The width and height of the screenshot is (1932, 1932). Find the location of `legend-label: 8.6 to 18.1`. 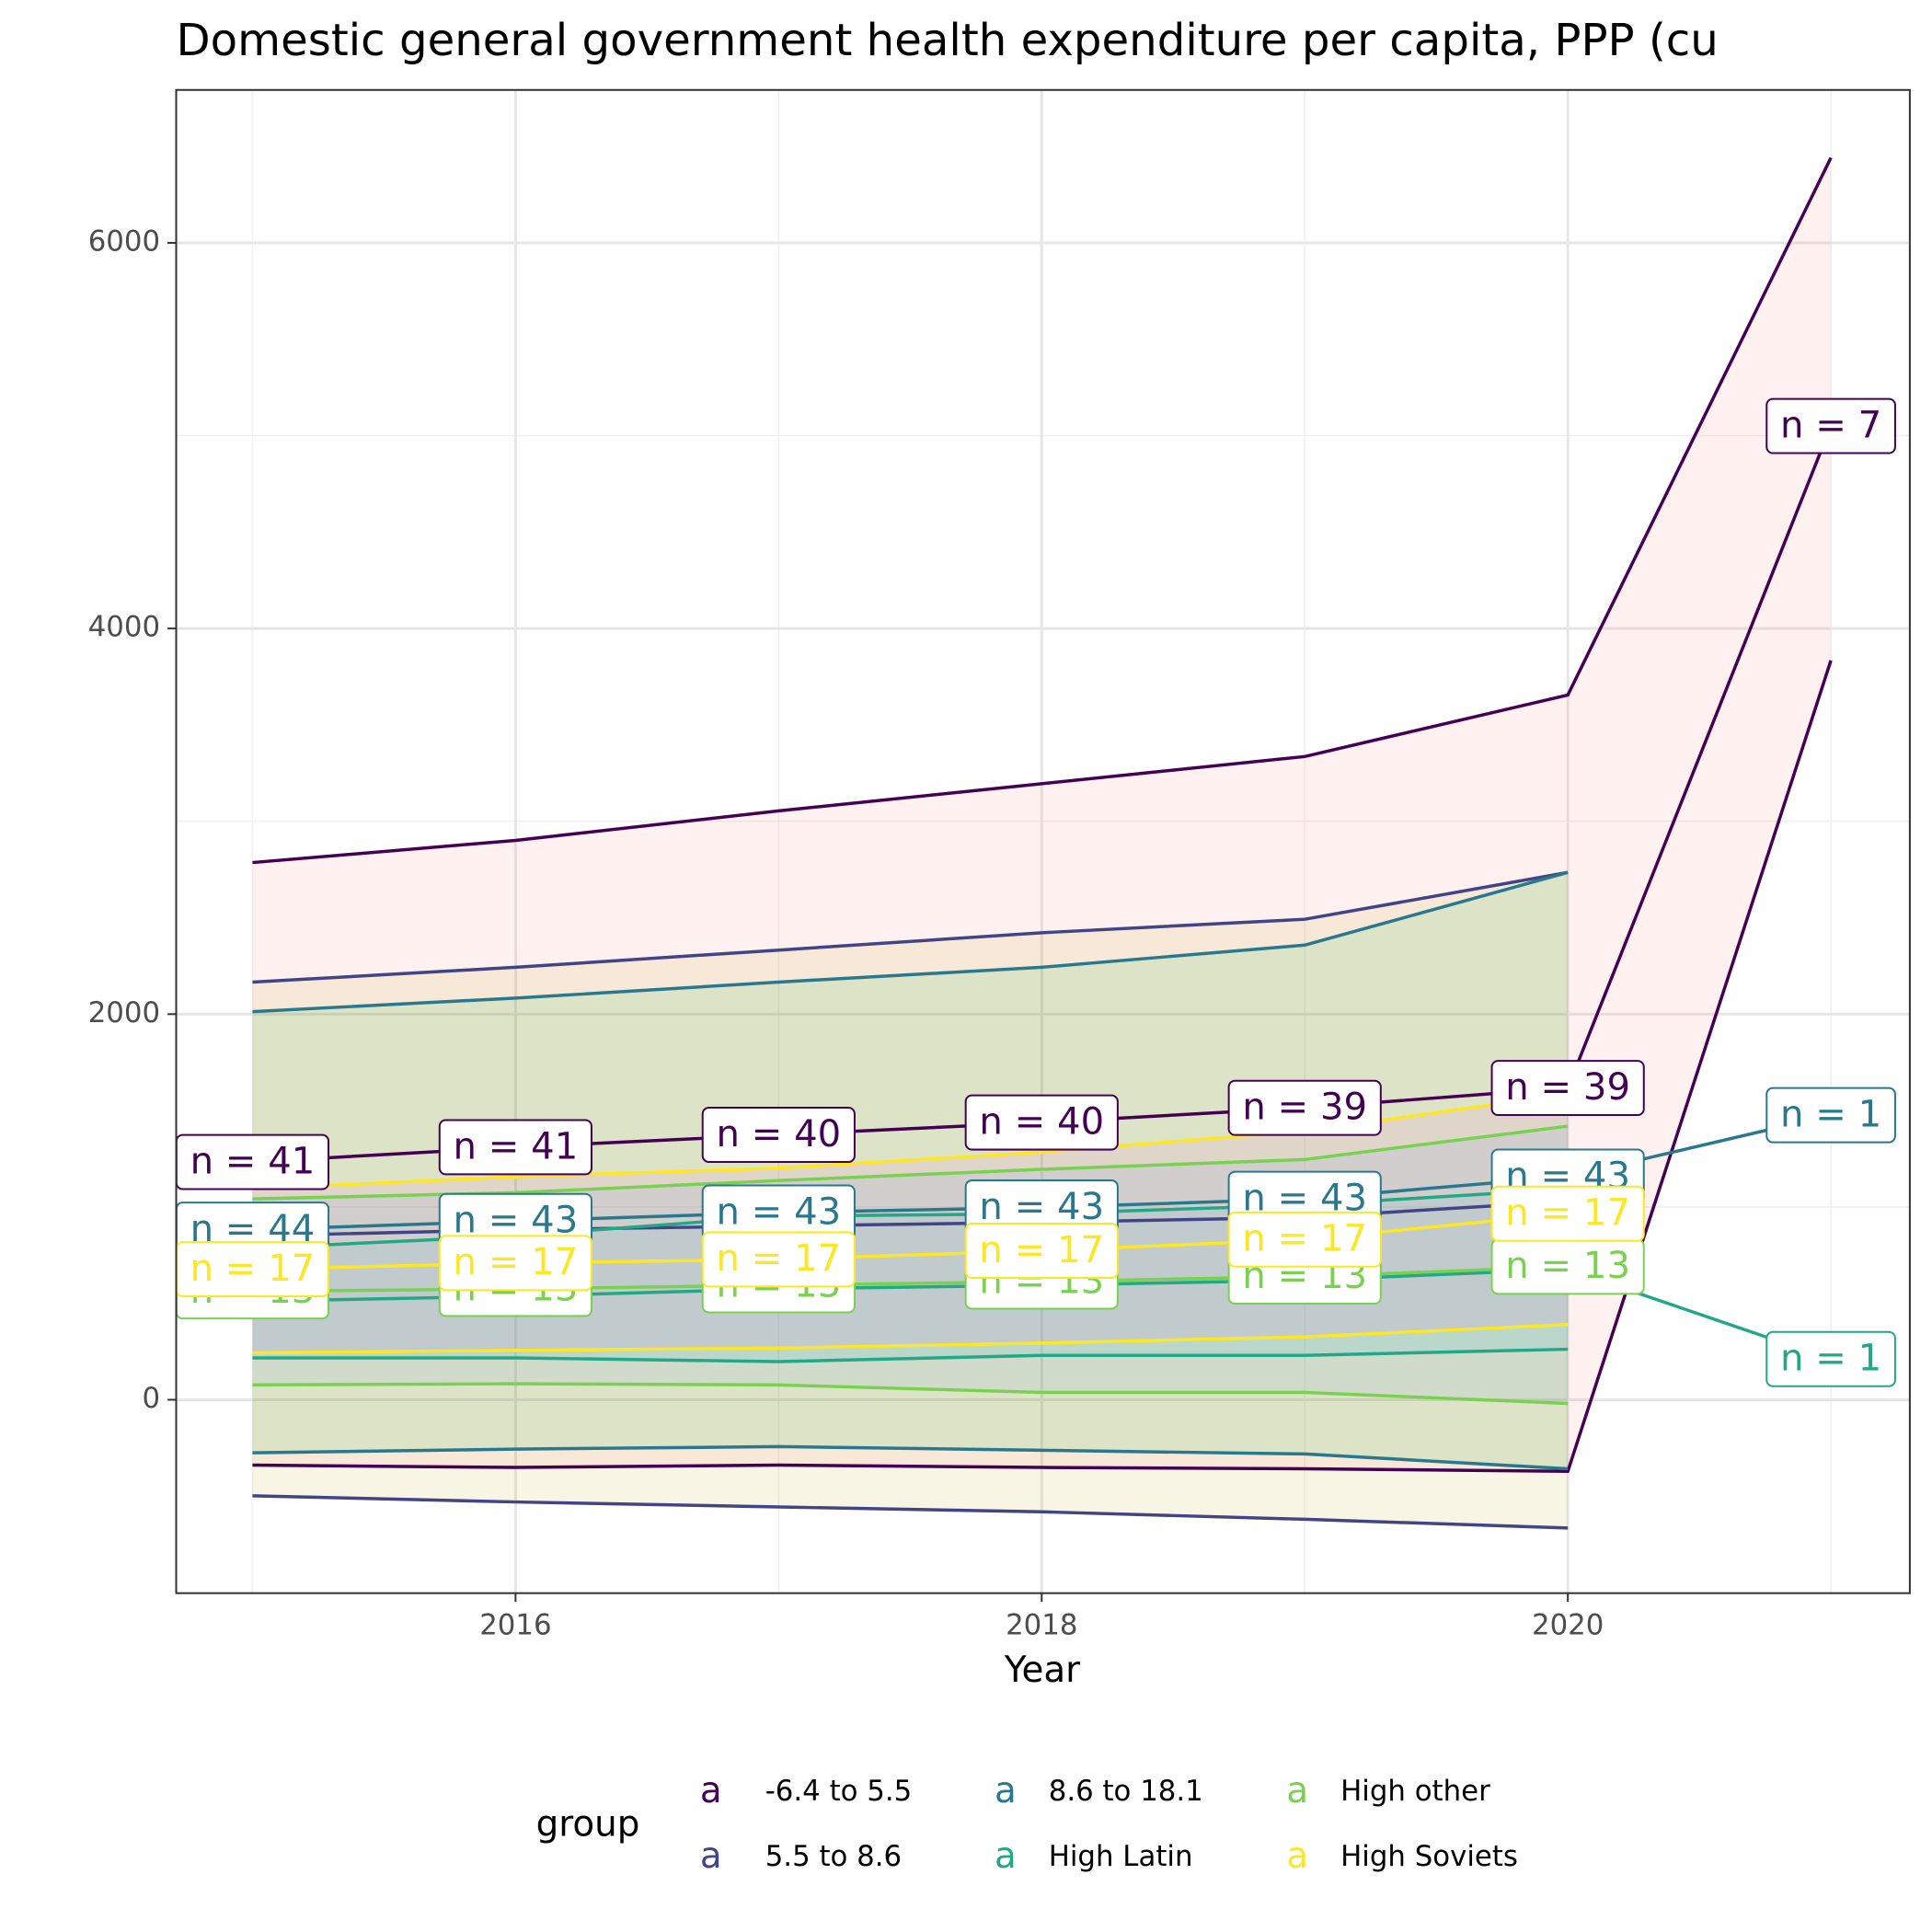

legend-label: 8.6 to 18.1 is located at coordinates (1126, 1791).